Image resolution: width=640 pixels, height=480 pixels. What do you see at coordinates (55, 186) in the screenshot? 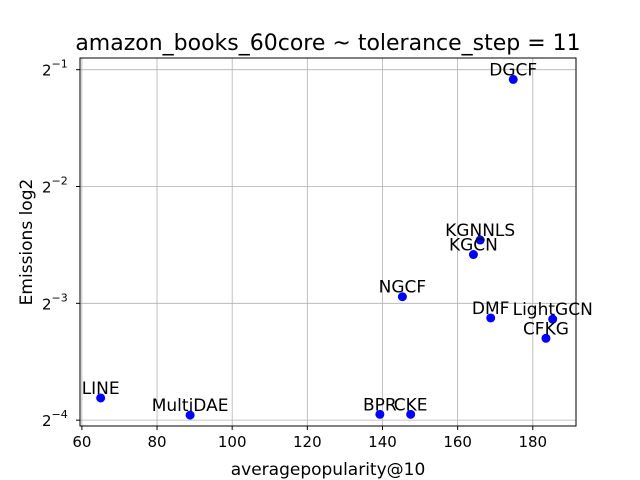
I see `y-tick-label: 2−2` at bounding box center [55, 186].